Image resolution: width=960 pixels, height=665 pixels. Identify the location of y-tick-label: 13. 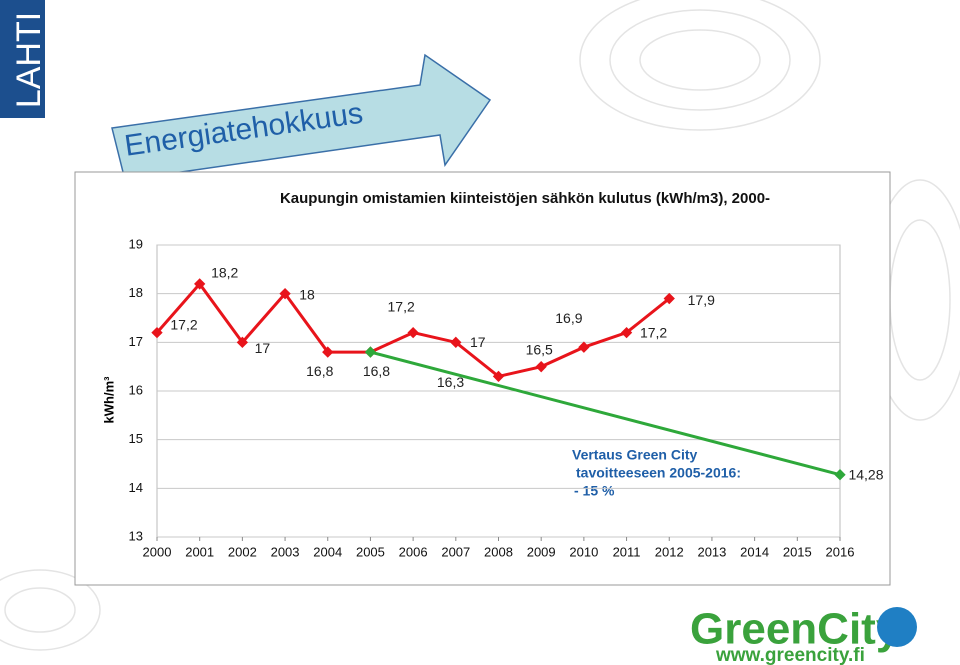
(136, 535).